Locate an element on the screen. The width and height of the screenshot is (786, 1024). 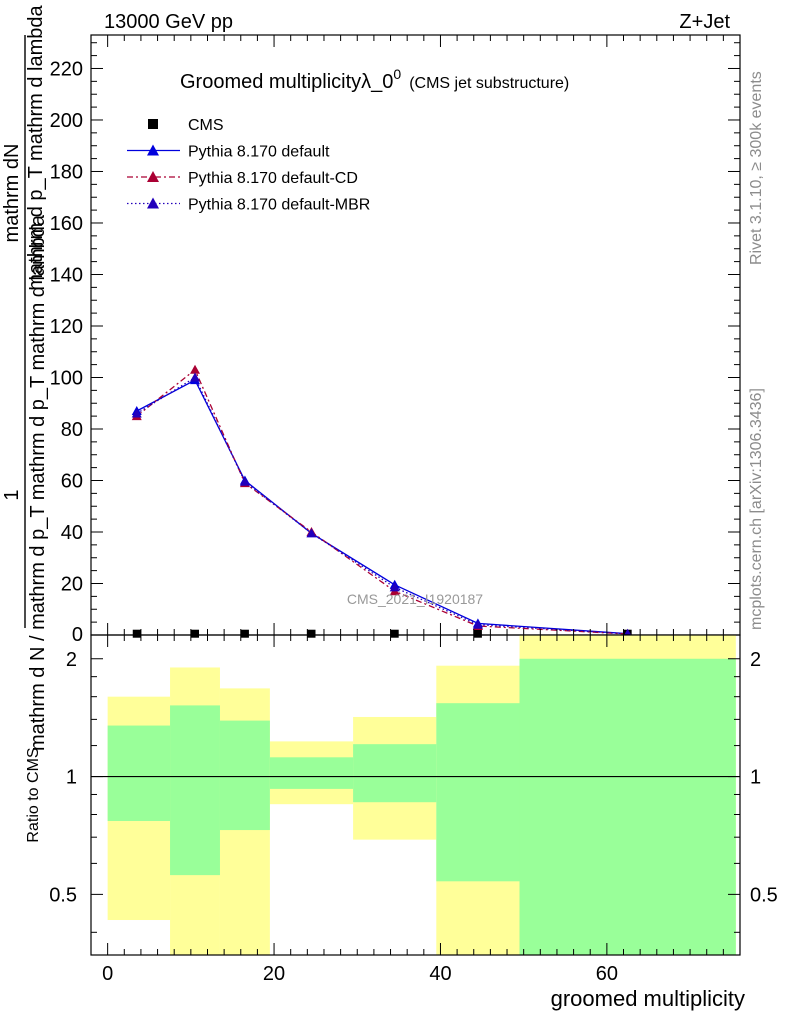
ratio-ytick-label-right: 1 is located at coordinates (755, 778).